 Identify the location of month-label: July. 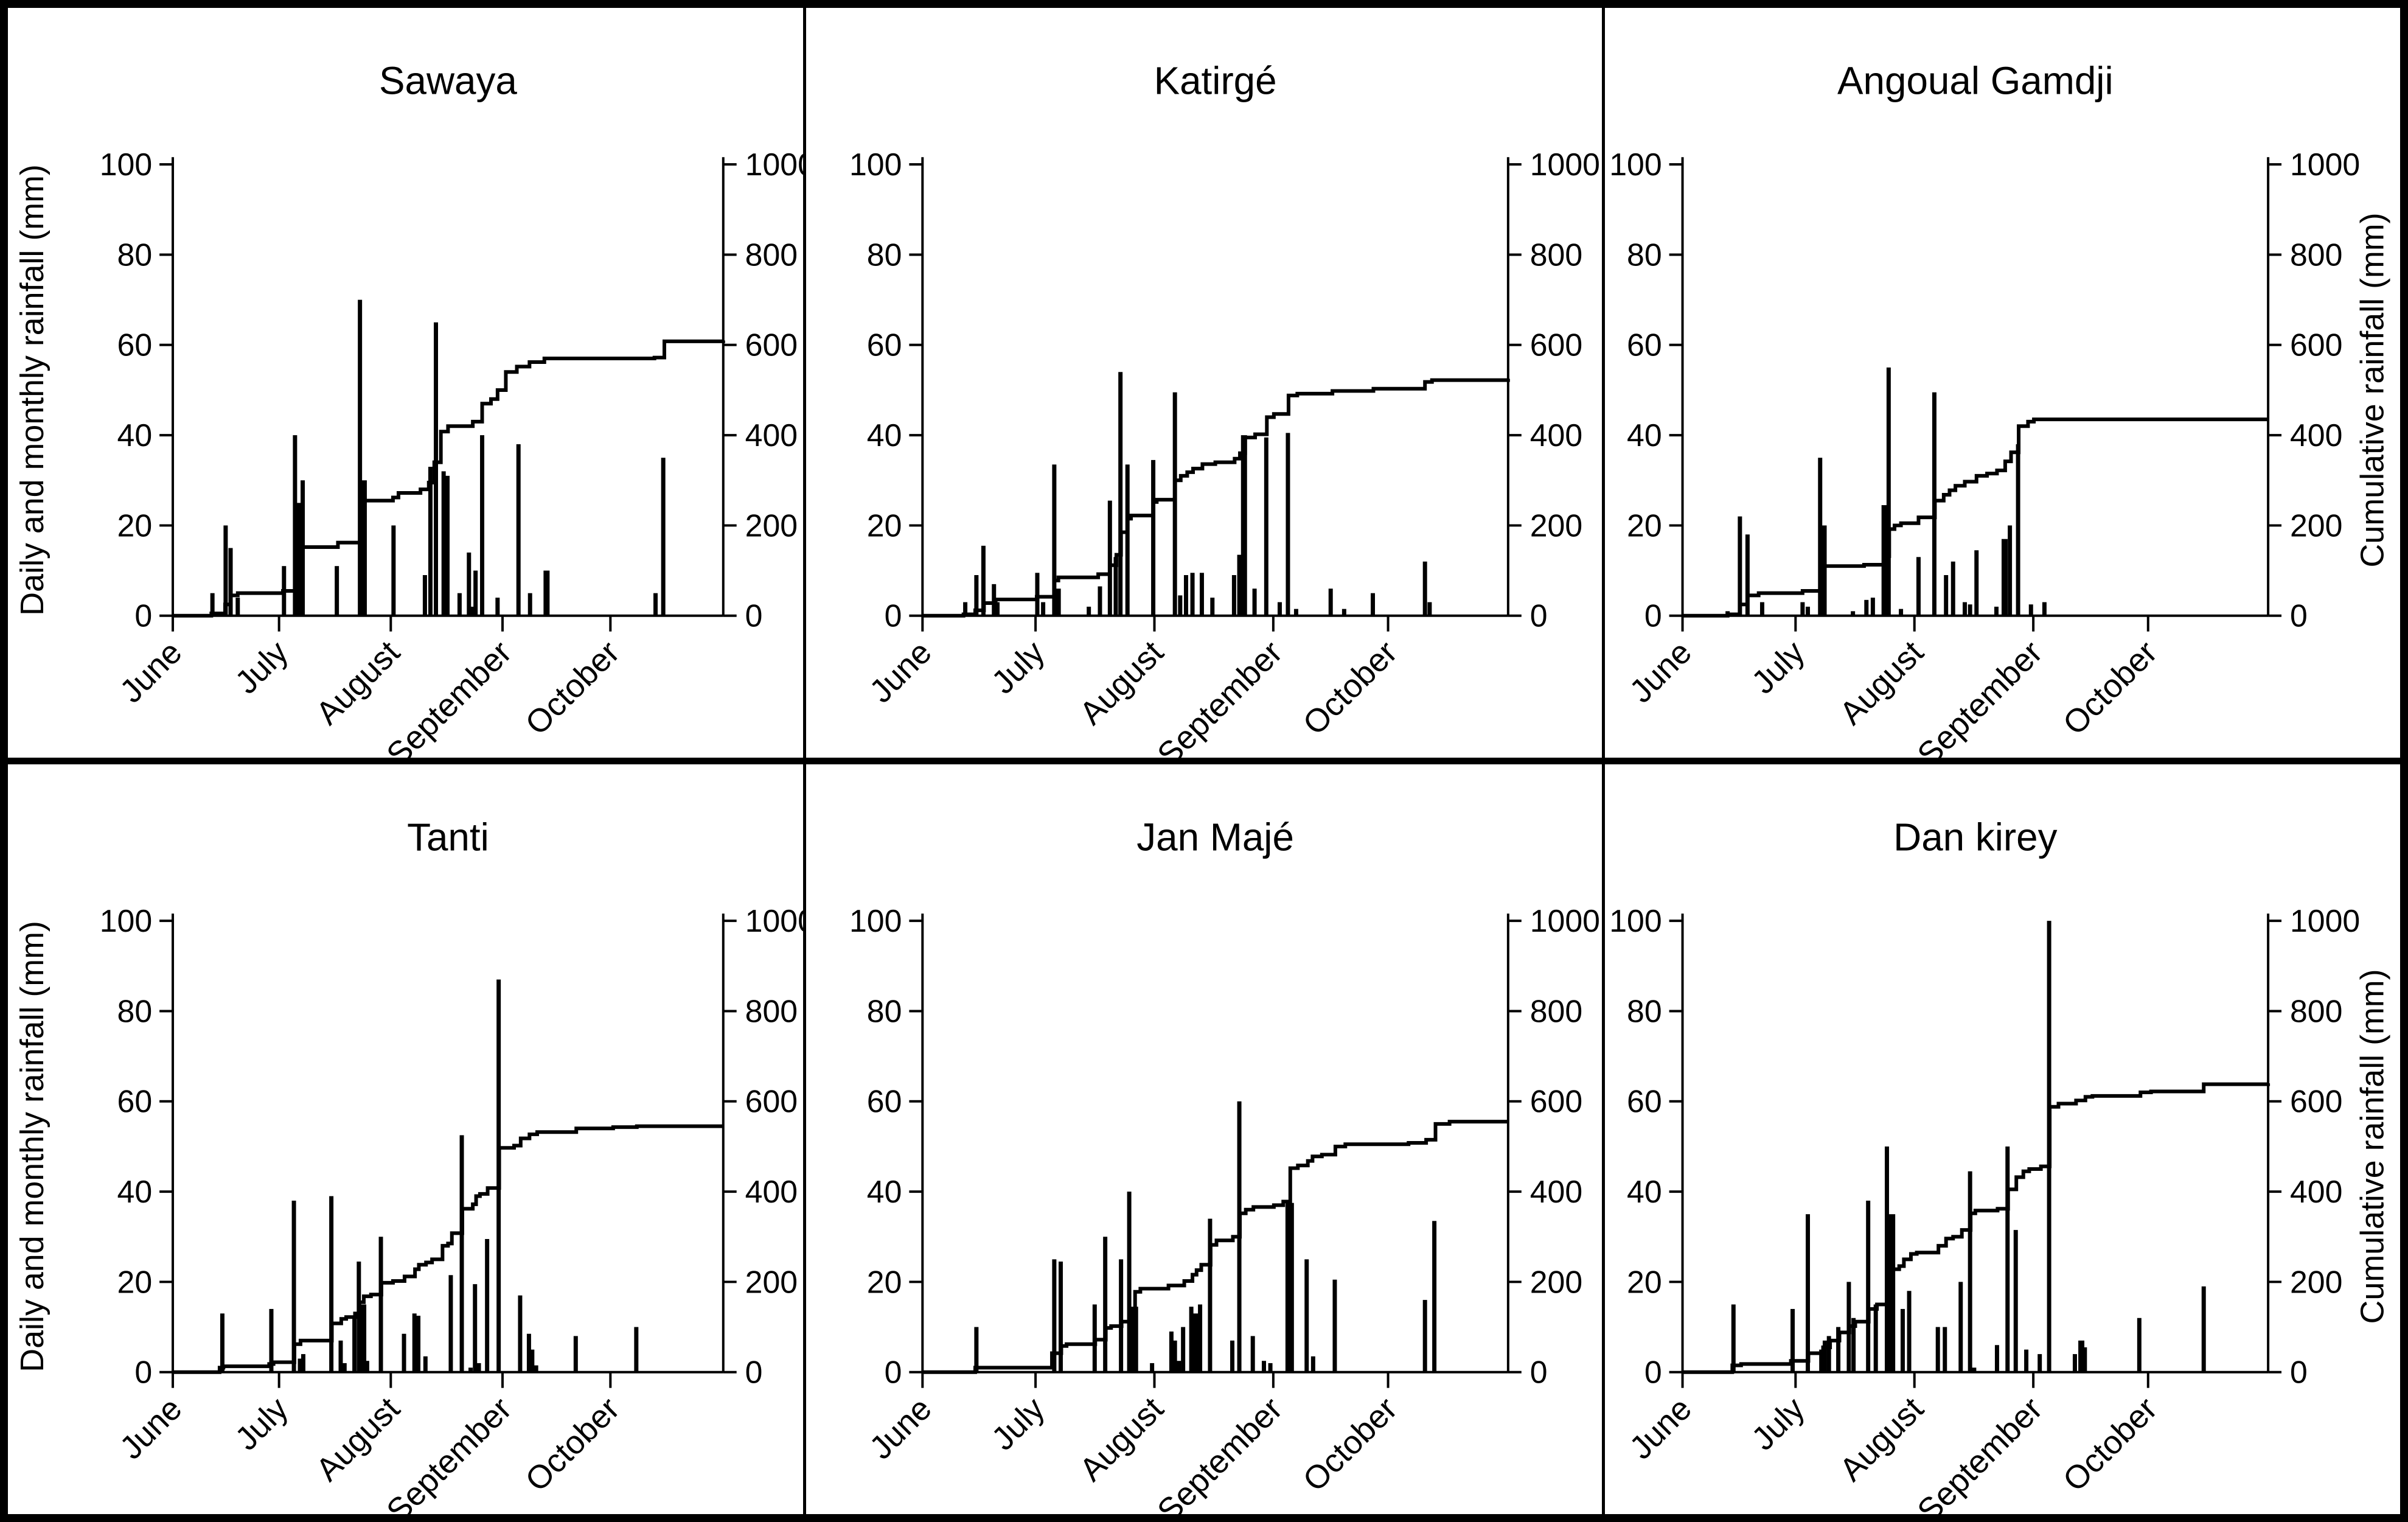
(1018, 1424).